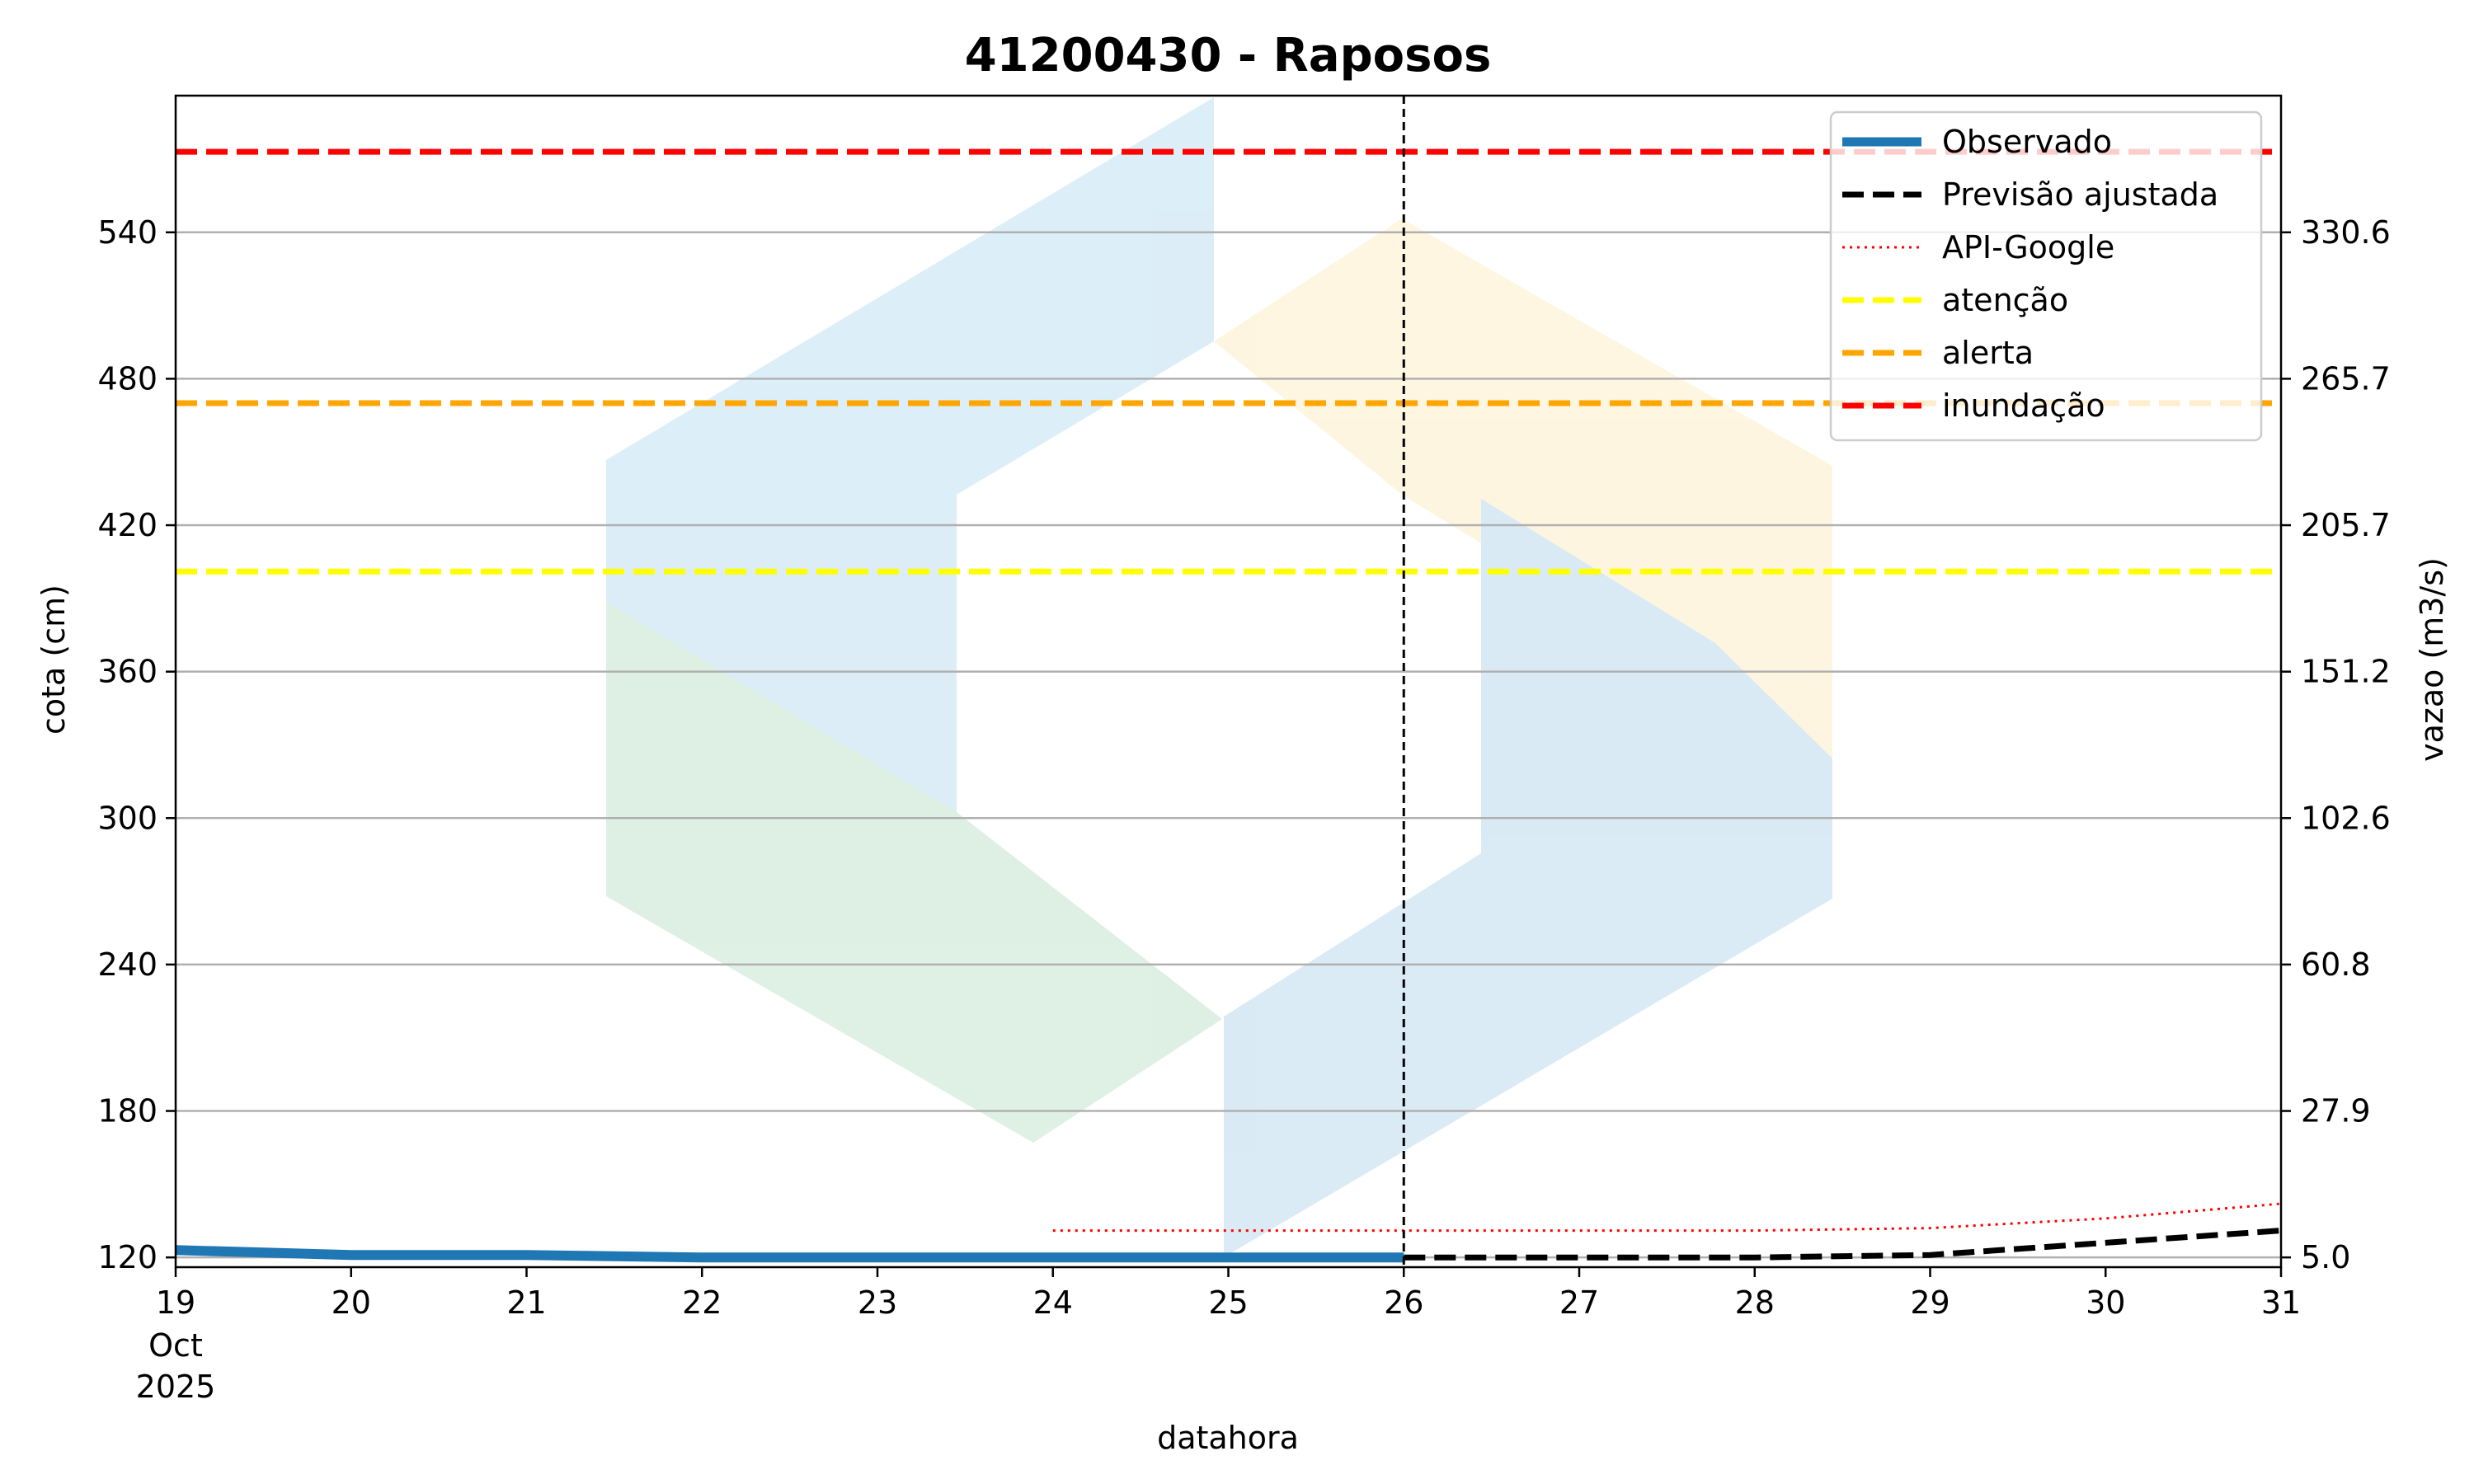  What do you see at coordinates (910, 479) in the screenshot?
I see `watermark-logo-blue-upper` at bounding box center [910, 479].